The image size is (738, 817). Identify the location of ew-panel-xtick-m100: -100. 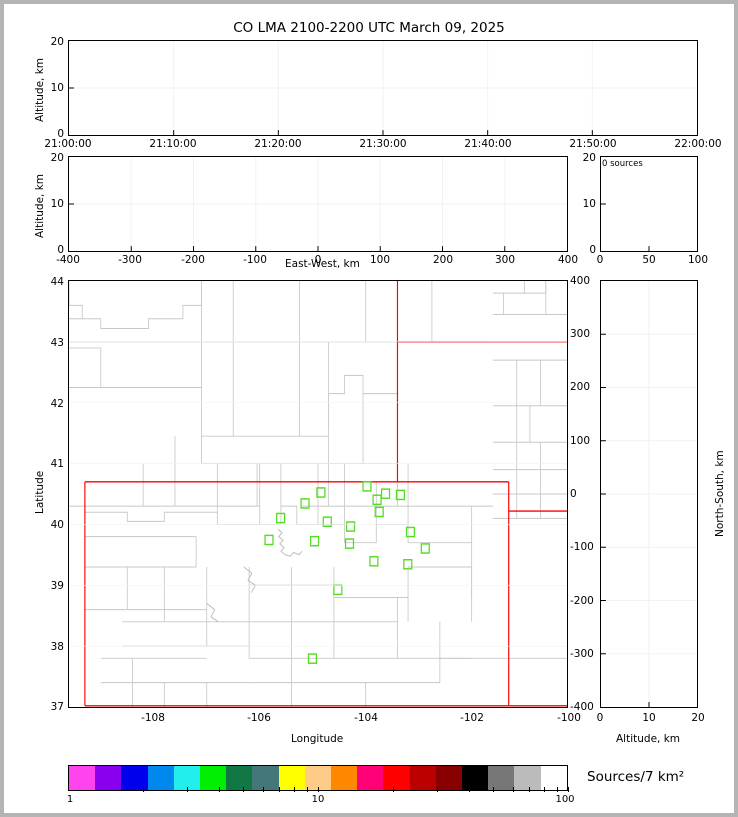
(255, 260).